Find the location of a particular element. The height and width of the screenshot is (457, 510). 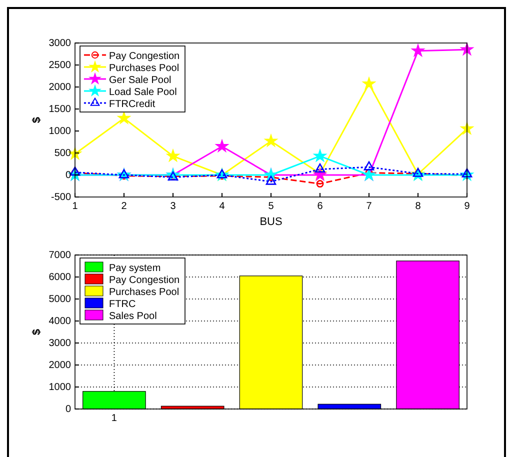

y-tick-label: -500 is located at coordinates (61, 198).